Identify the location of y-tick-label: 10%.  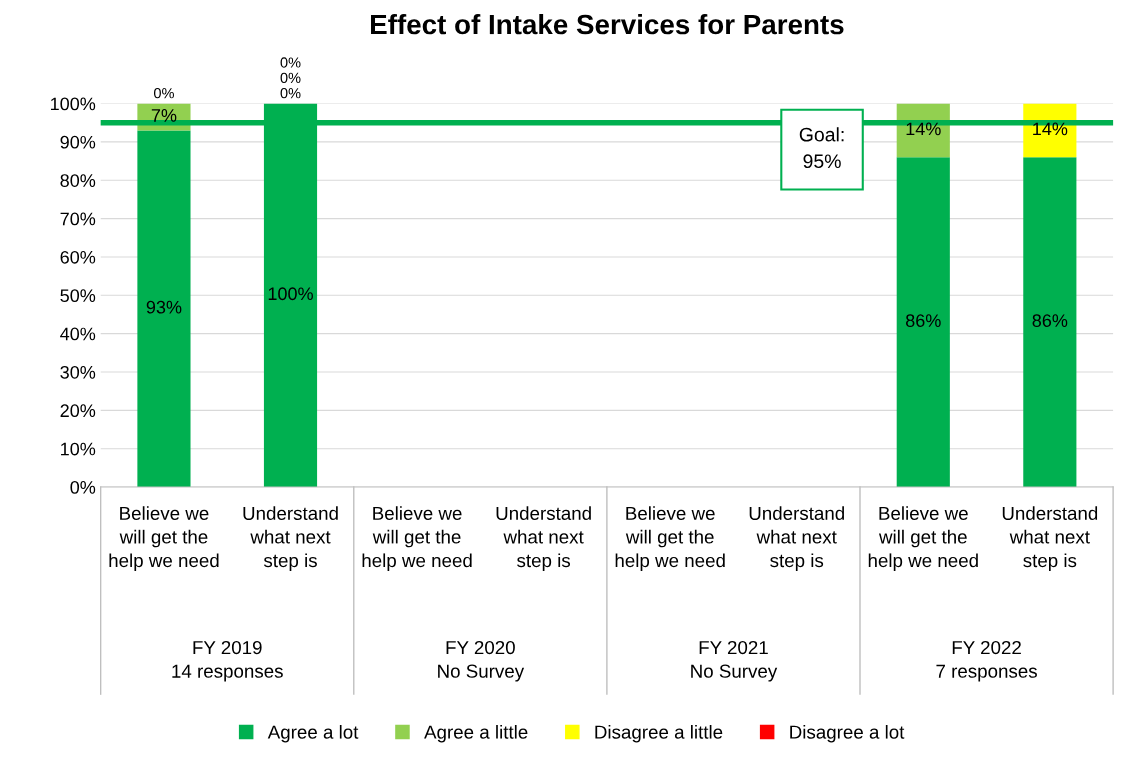
(78, 449).